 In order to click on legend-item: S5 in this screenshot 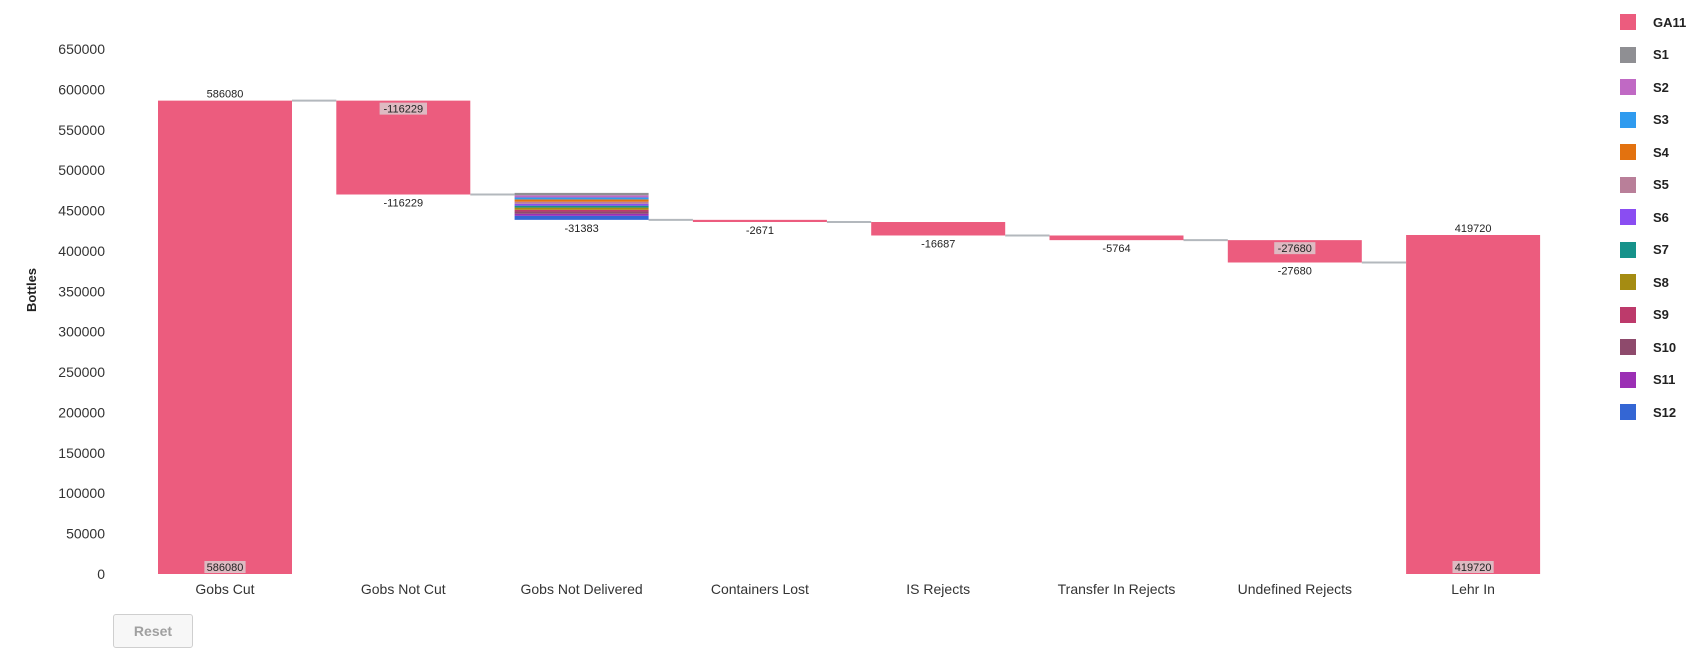, I will do `click(1660, 185)`.